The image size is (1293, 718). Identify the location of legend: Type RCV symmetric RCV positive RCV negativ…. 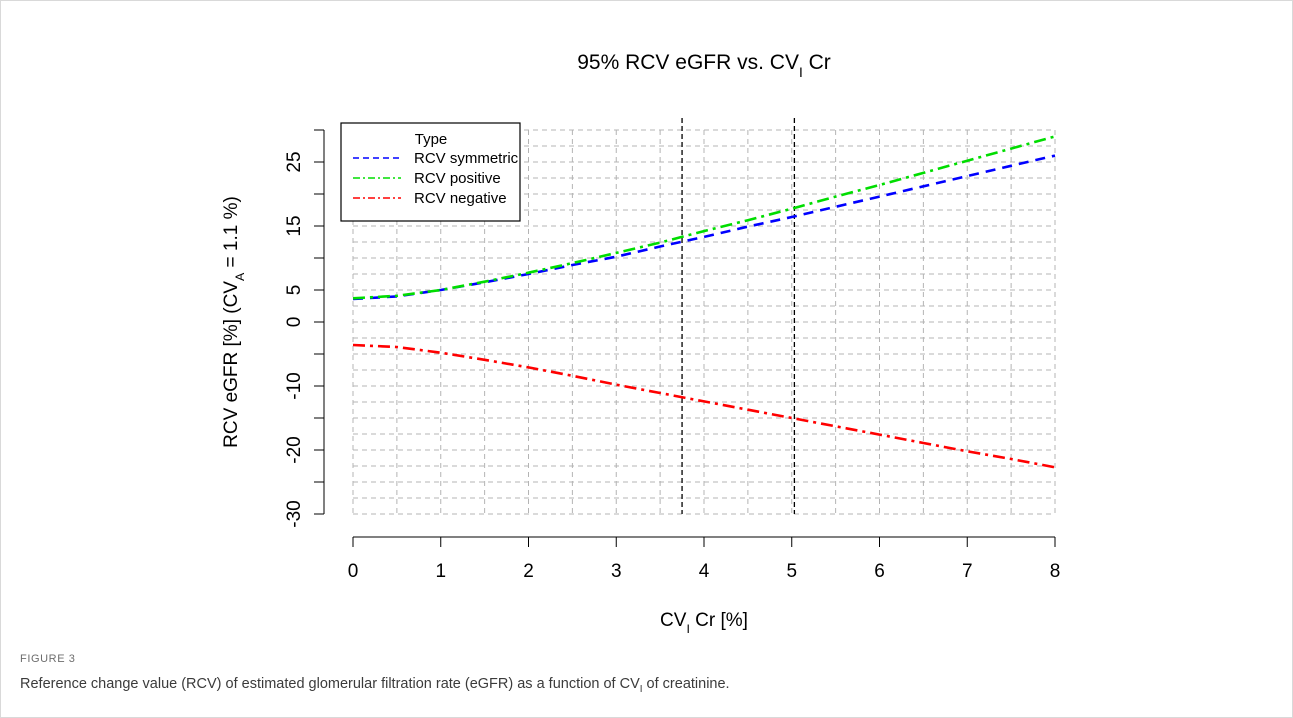
(430, 172).